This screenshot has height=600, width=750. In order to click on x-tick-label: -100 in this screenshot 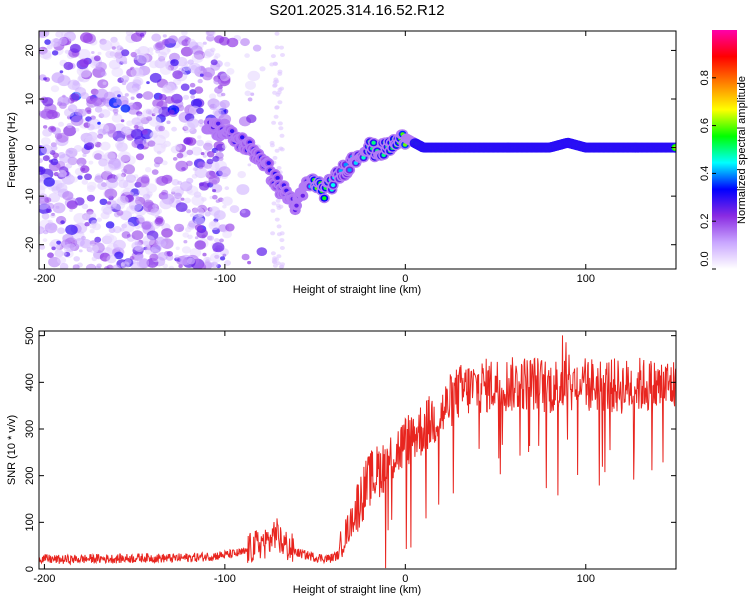, I will do `click(225, 279)`.